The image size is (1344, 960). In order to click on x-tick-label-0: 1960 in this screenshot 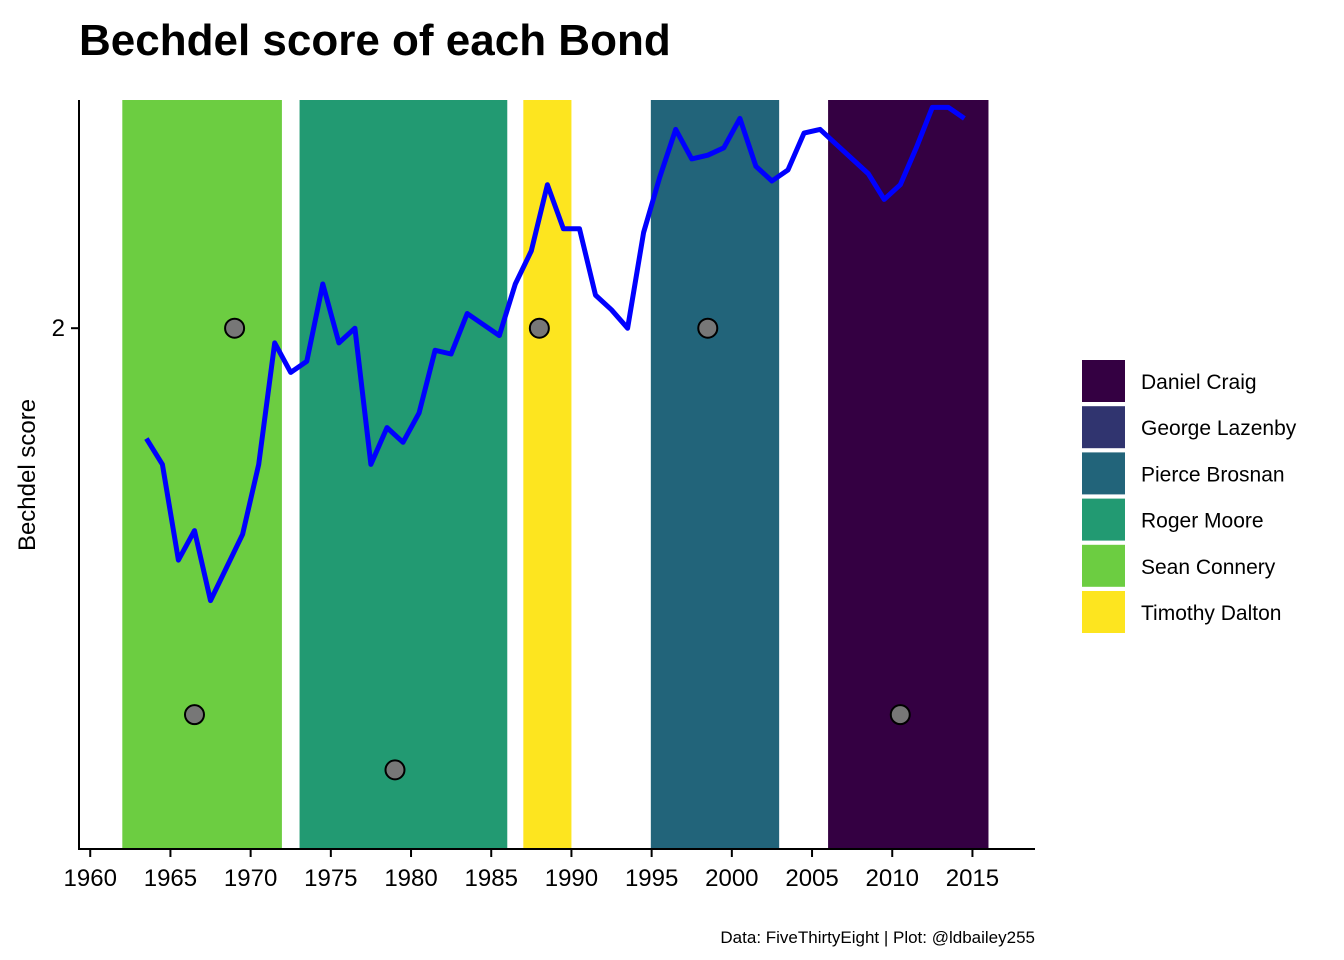, I will do `click(90, 878)`.